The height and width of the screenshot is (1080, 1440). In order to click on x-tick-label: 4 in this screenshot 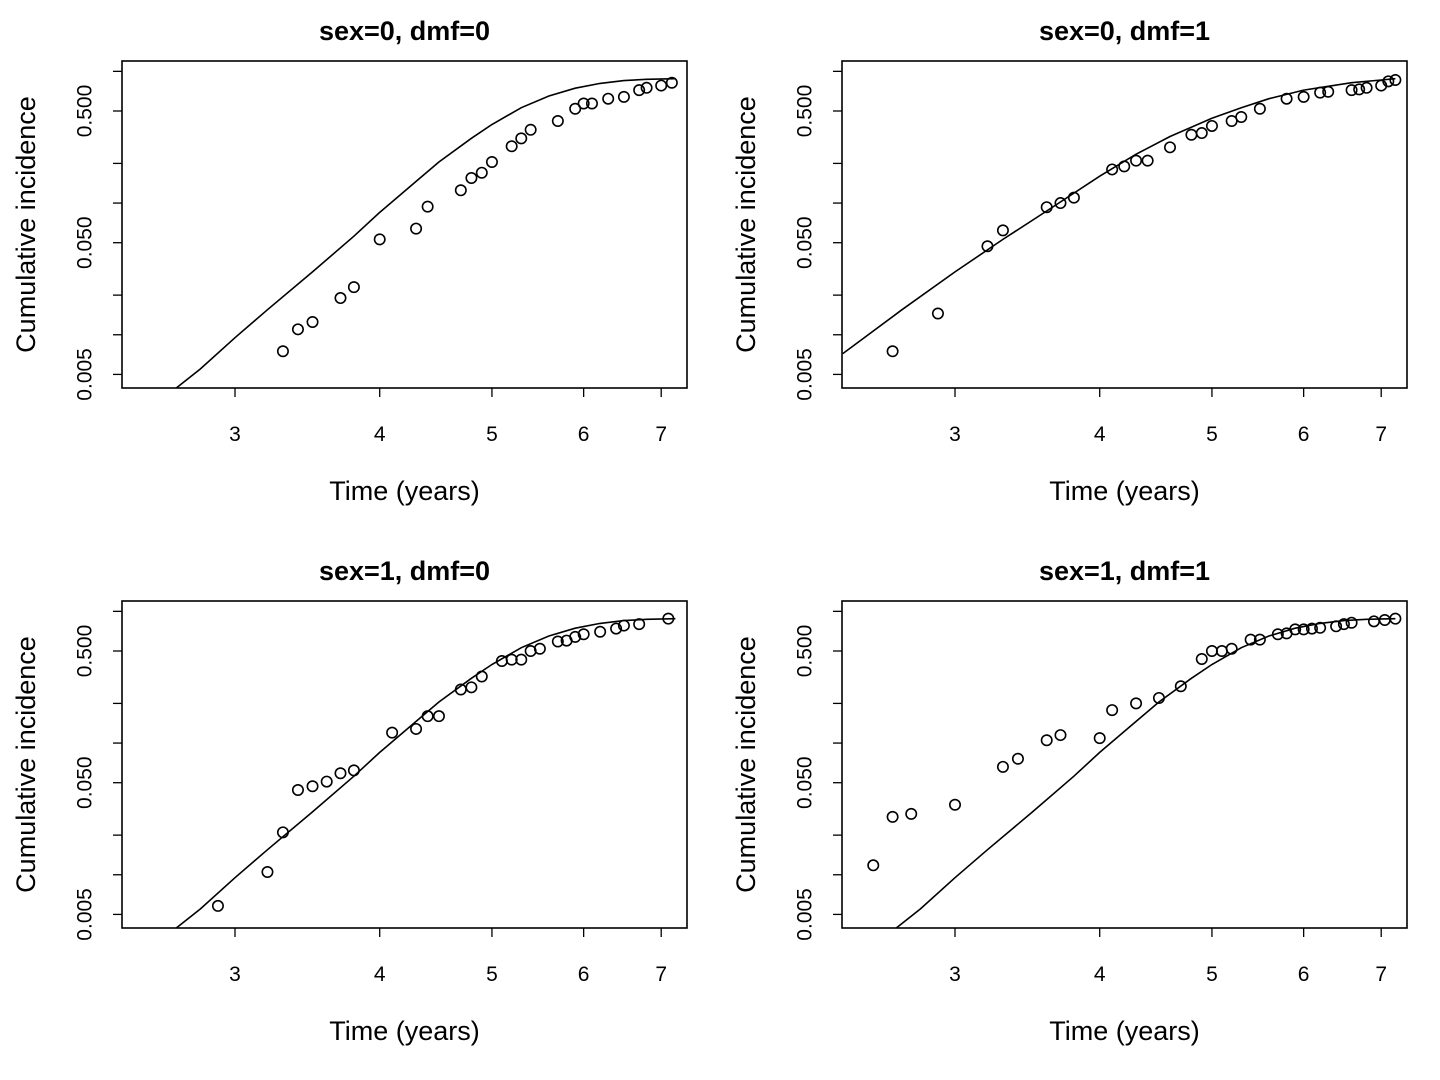, I will do `click(380, 974)`.